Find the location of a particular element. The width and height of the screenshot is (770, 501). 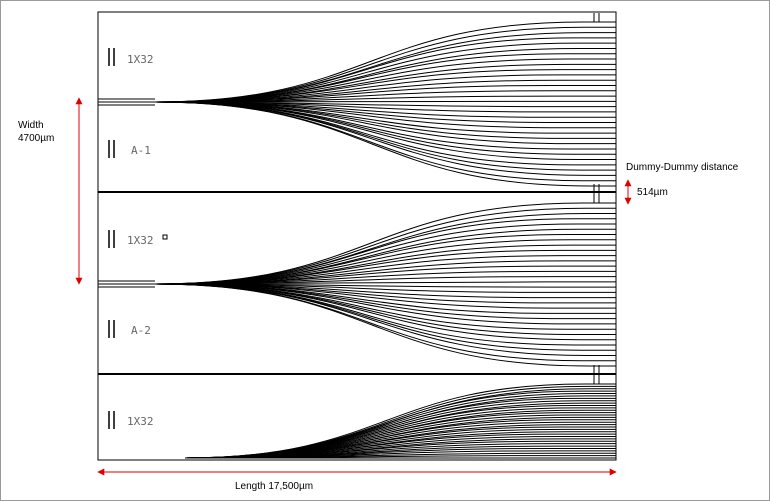

dummy-distance-label: Dummy-Dummy distance is located at coordinates (682, 167).